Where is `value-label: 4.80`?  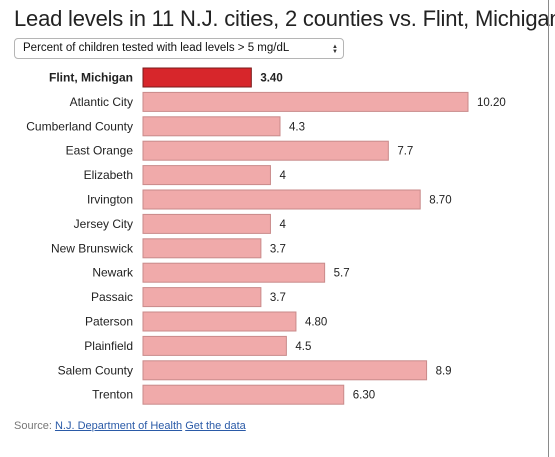 value-label: 4.80 is located at coordinates (316, 323).